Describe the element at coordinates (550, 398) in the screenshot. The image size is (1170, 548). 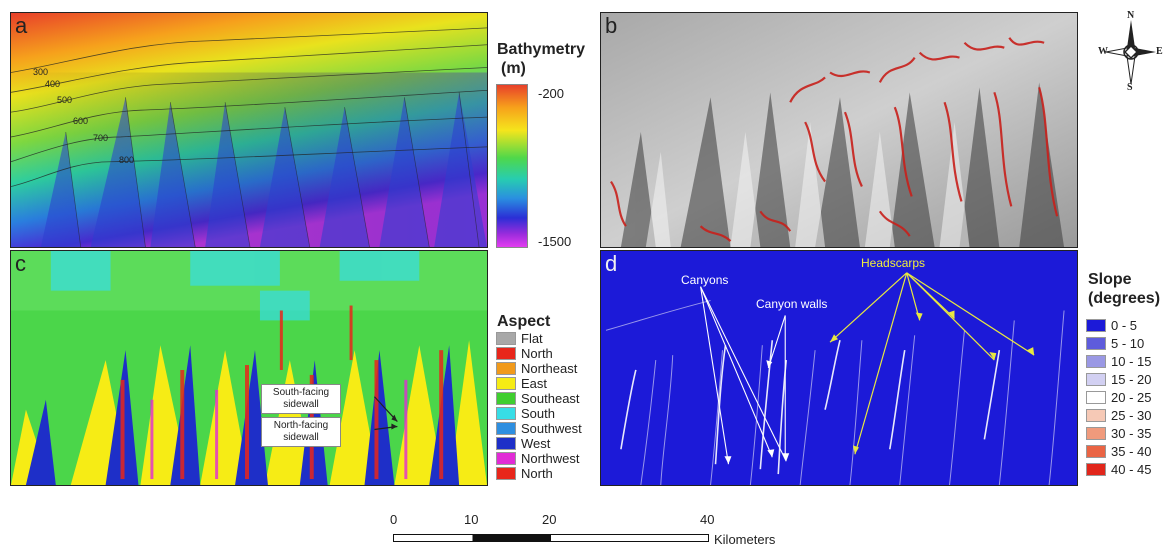
I see `legend-label: Southeast` at that location.